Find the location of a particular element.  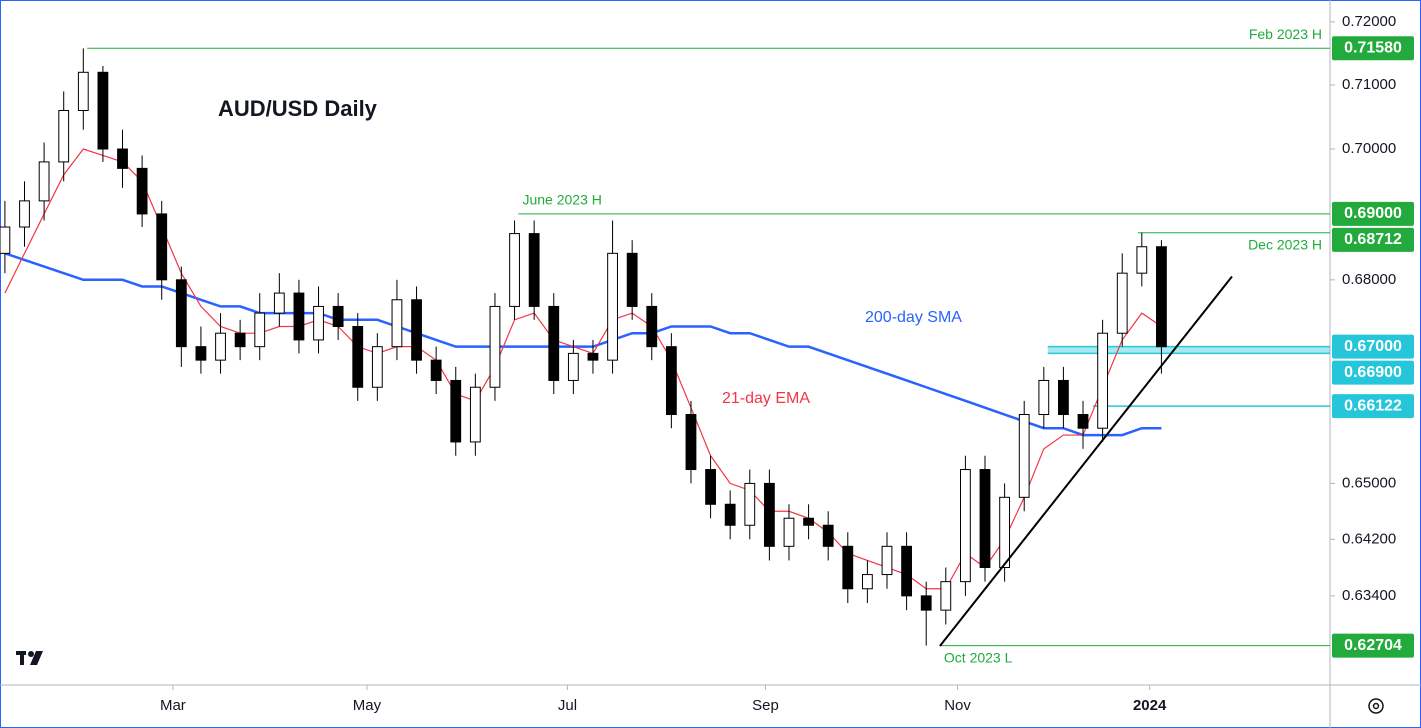

price-label: 0.66122 is located at coordinates (1373, 405).